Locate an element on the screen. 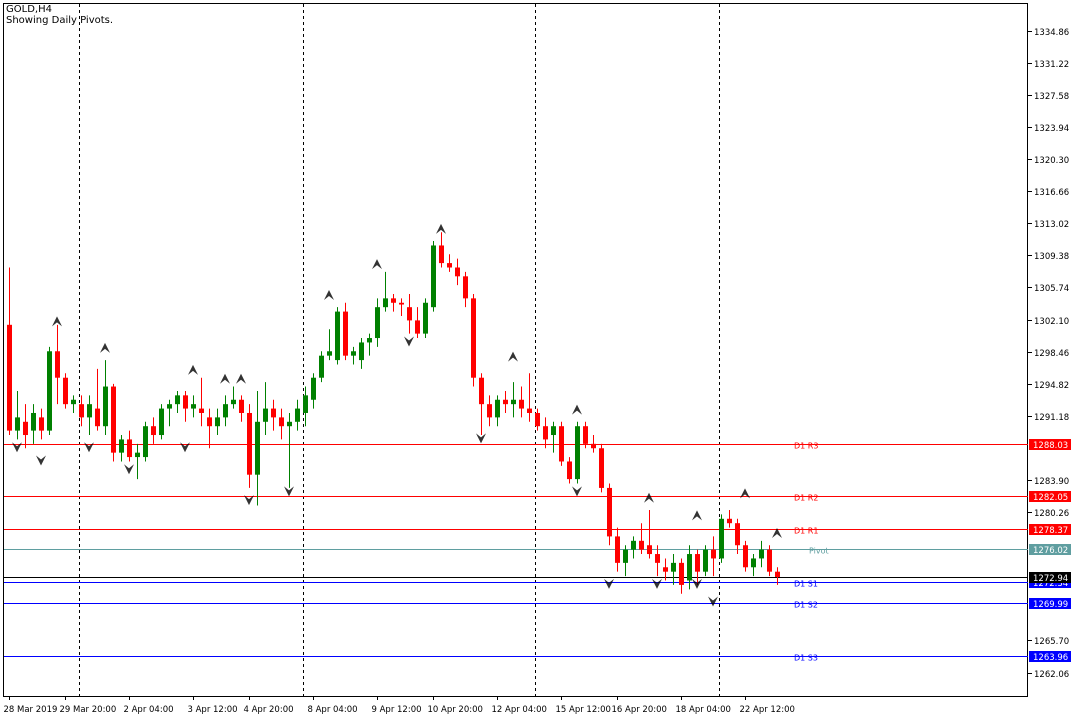 The height and width of the screenshot is (720, 1080). price-tag-label: 1263.96 is located at coordinates (1050, 658).